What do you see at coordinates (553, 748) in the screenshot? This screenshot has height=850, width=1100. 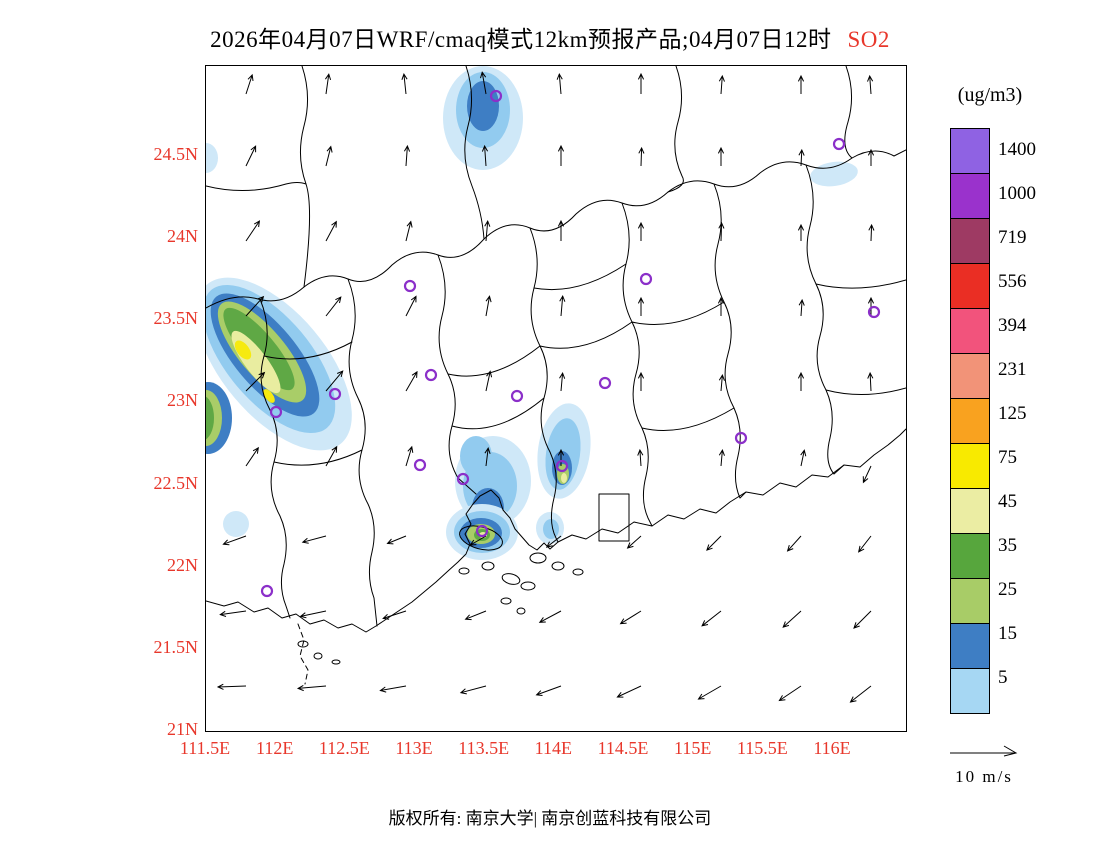 I see `lon-tick-label: 114E` at bounding box center [553, 748].